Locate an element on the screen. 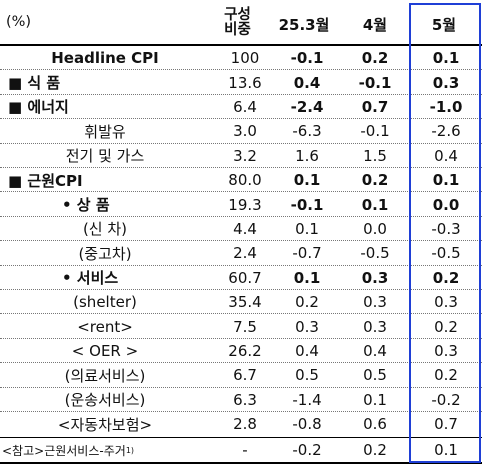  row-label: Headline CPI is located at coordinates (105, 58).